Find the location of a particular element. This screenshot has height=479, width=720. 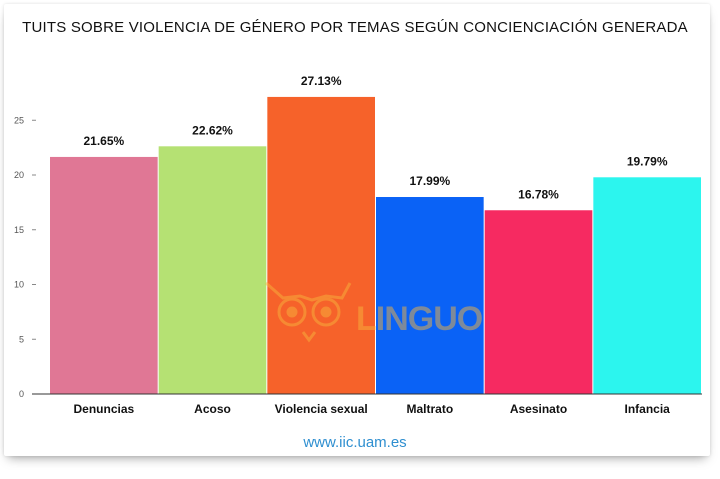

source-url: www.iic.uam.es is located at coordinates (355, 442).